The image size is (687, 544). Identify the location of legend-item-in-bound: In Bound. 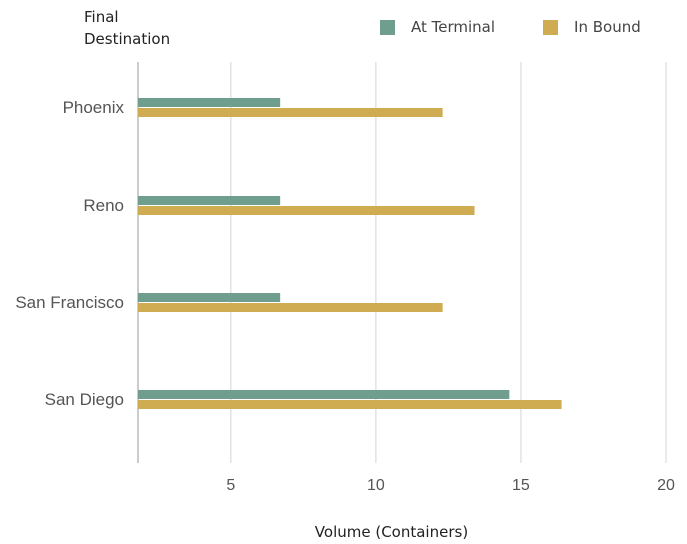
(592, 27).